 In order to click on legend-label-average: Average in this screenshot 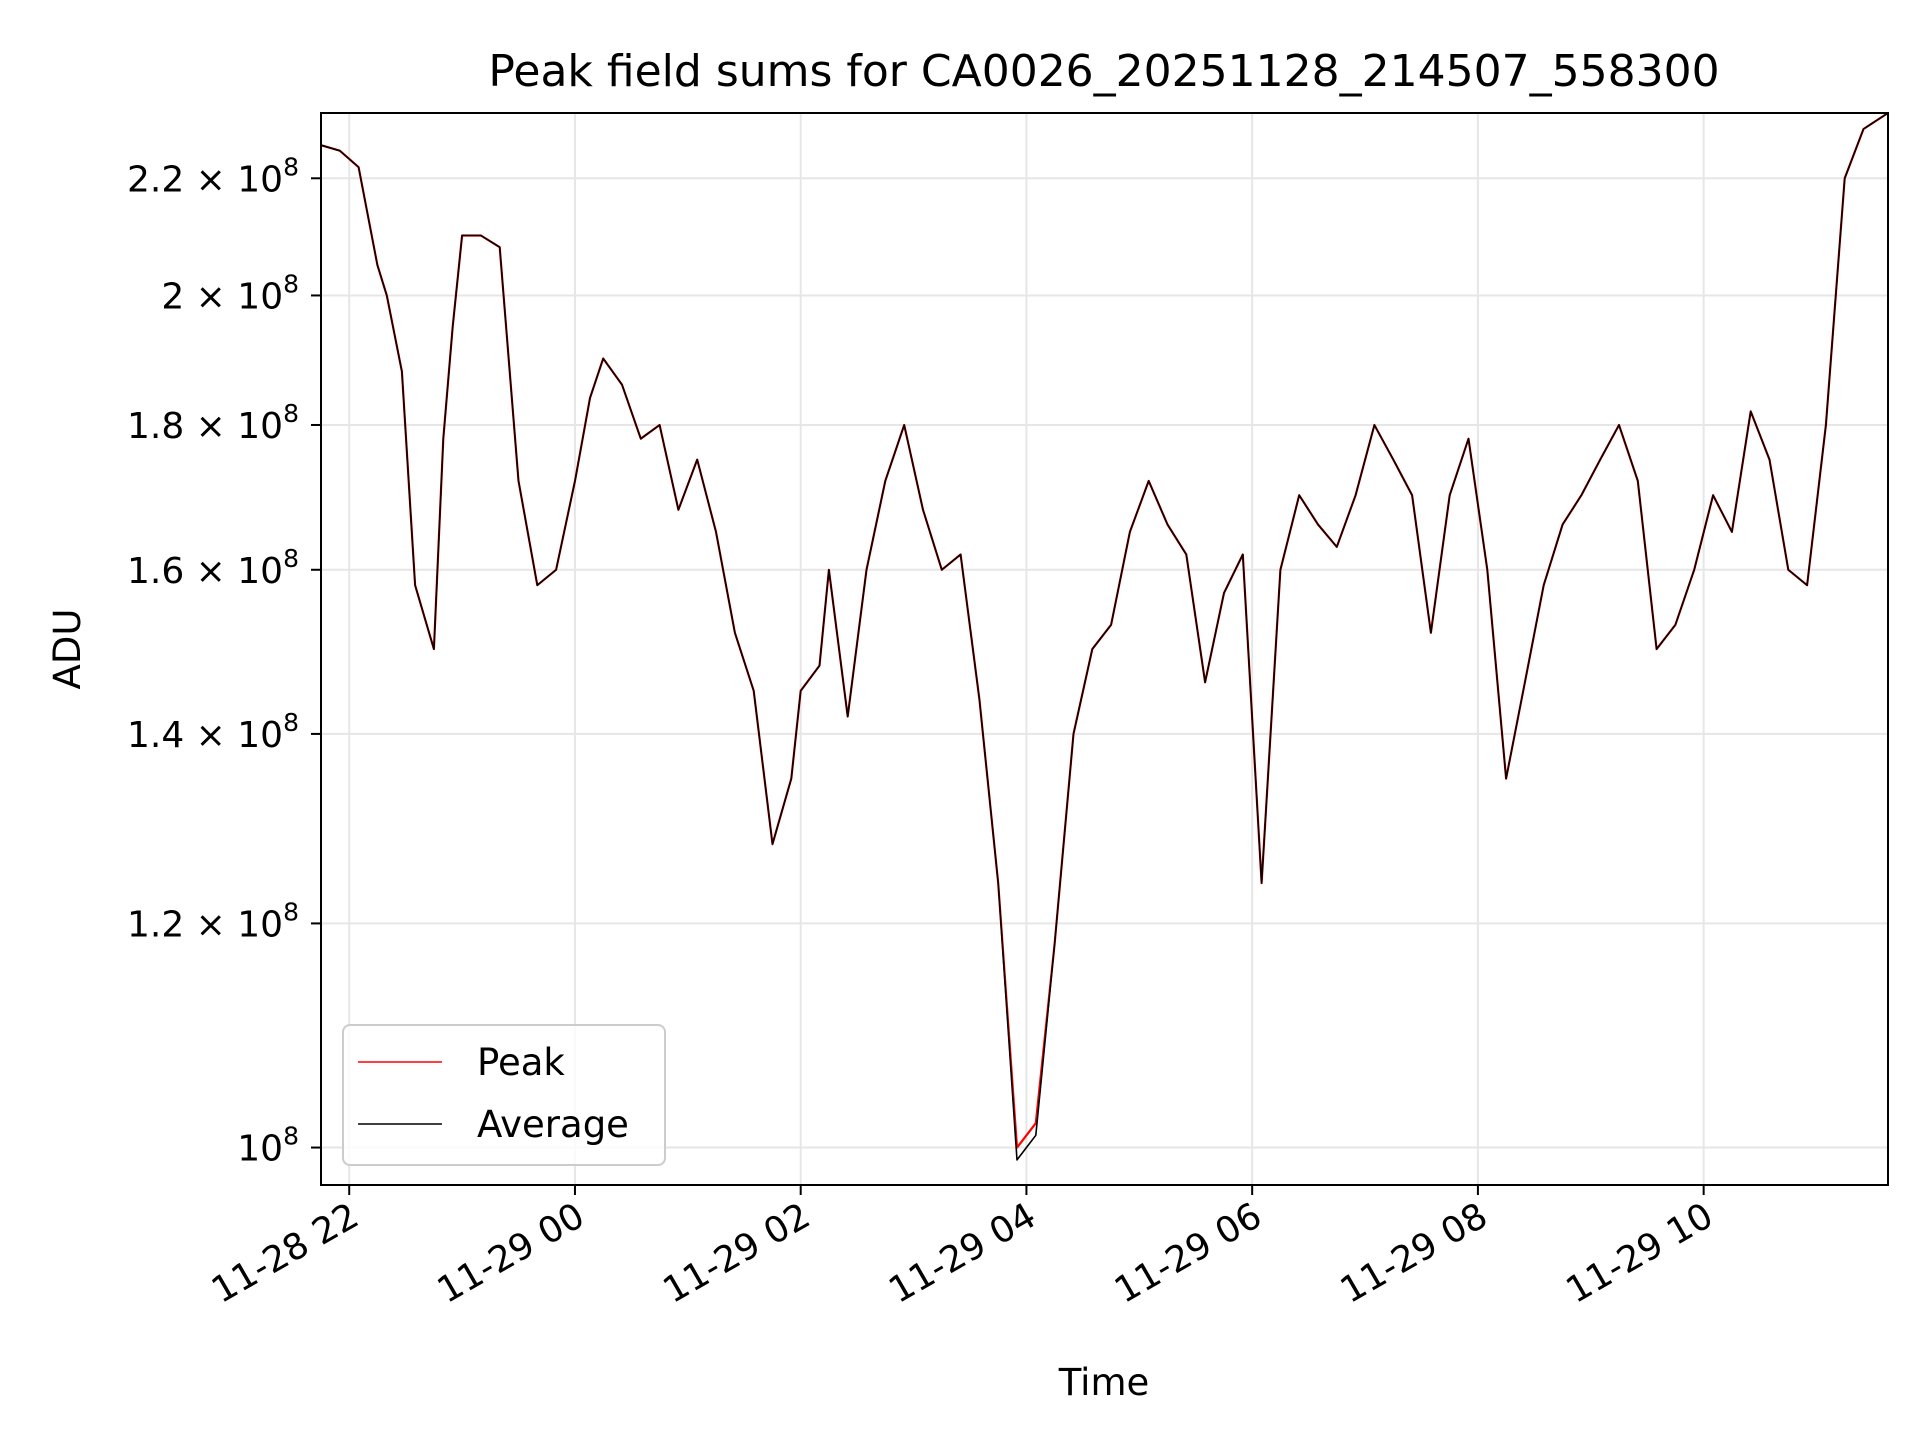, I will do `click(553, 1124)`.